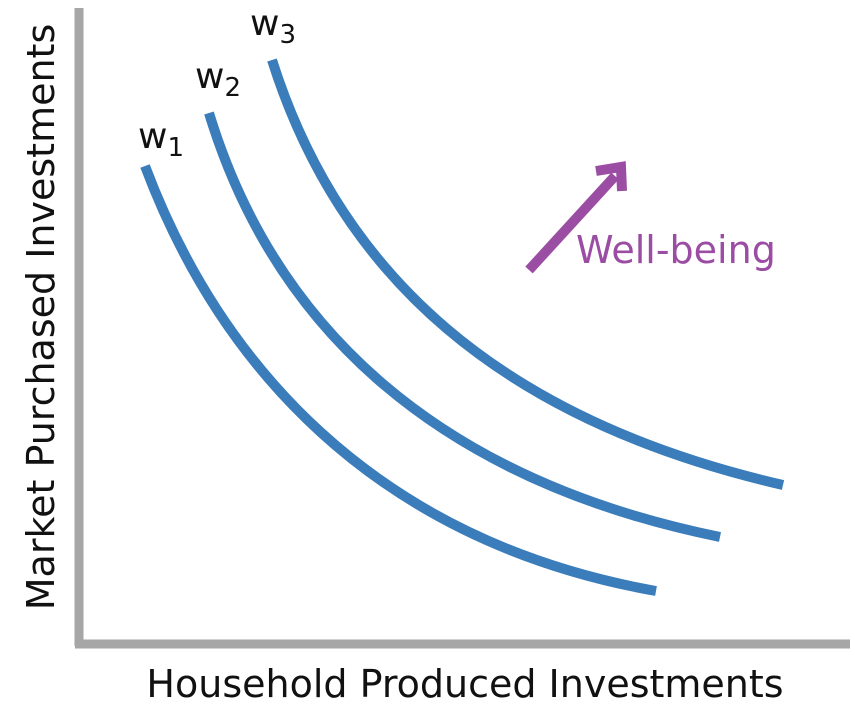 The image size is (855, 708). What do you see at coordinates (41, 317) in the screenshot?
I see `y-axis-title: Market Purchased Investments` at bounding box center [41, 317].